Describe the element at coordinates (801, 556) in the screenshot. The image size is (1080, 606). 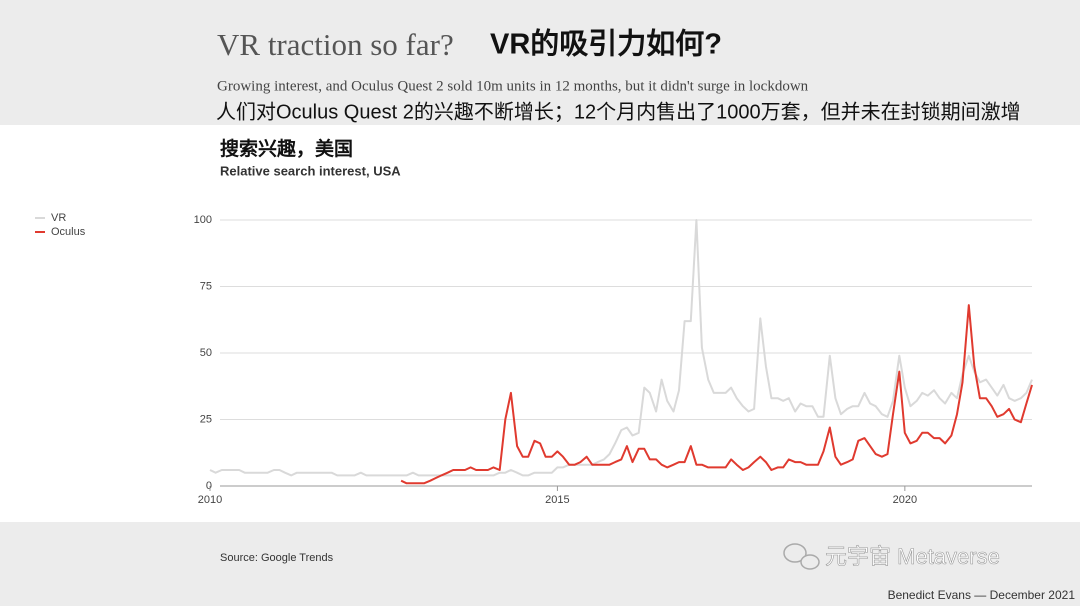
I see `watermark-icon` at that location.